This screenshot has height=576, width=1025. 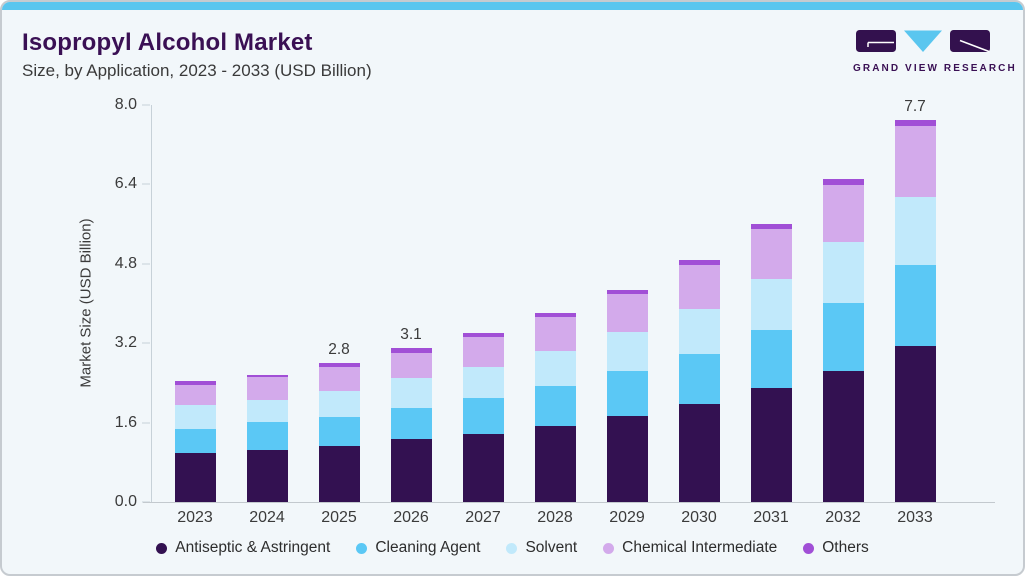 I want to click on bar-column-2031, so click(x=771, y=303).